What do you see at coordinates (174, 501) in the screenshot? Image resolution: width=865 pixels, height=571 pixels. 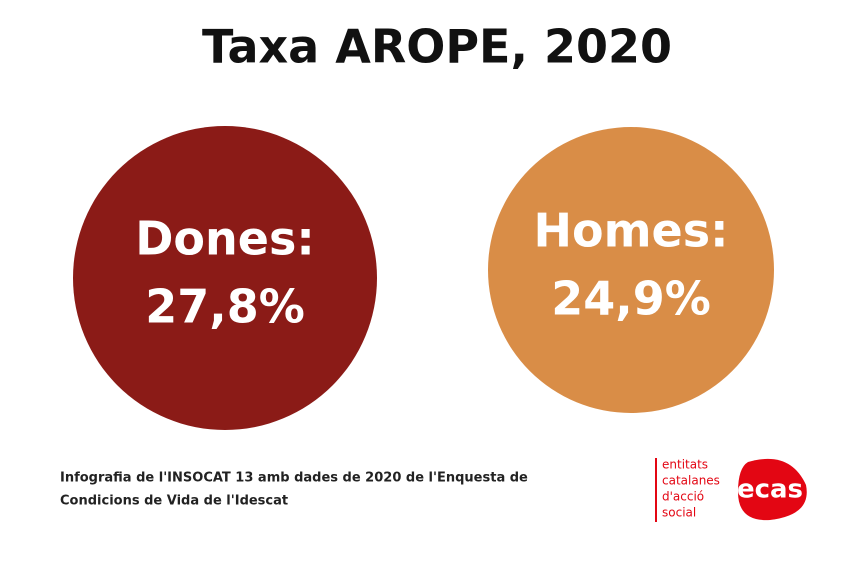 I see `footer-line: Condicions de Vida de l'Idescat` at bounding box center [174, 501].